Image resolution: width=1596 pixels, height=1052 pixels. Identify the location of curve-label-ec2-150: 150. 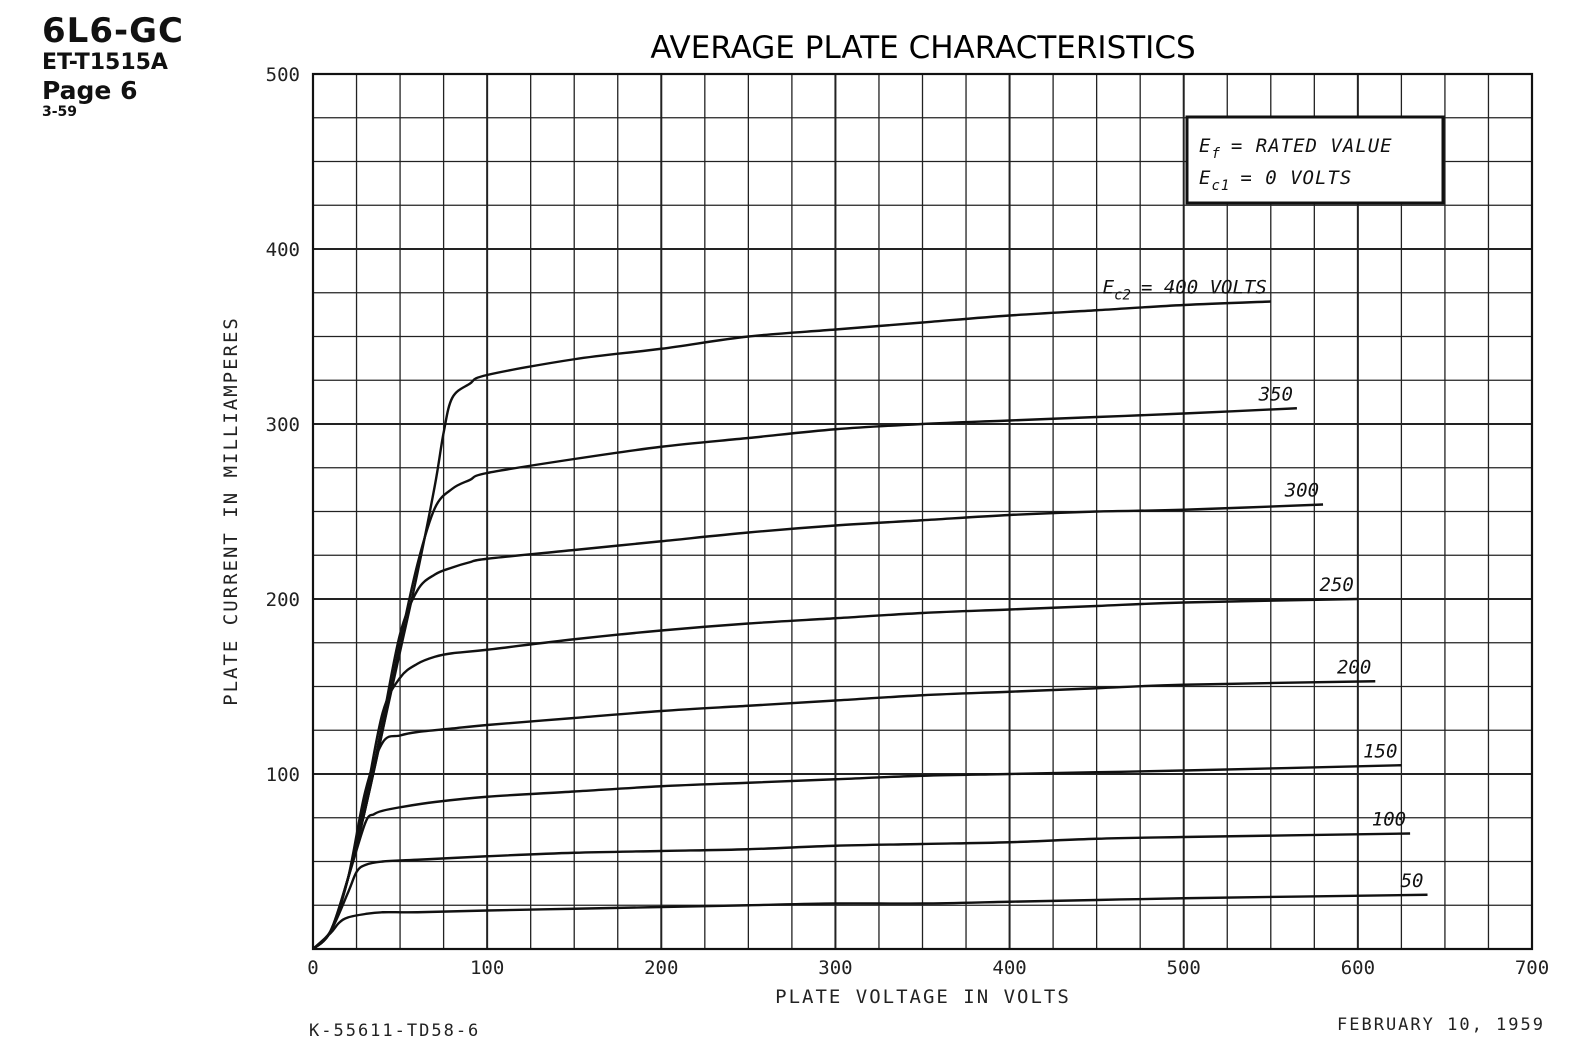
(1380, 751).